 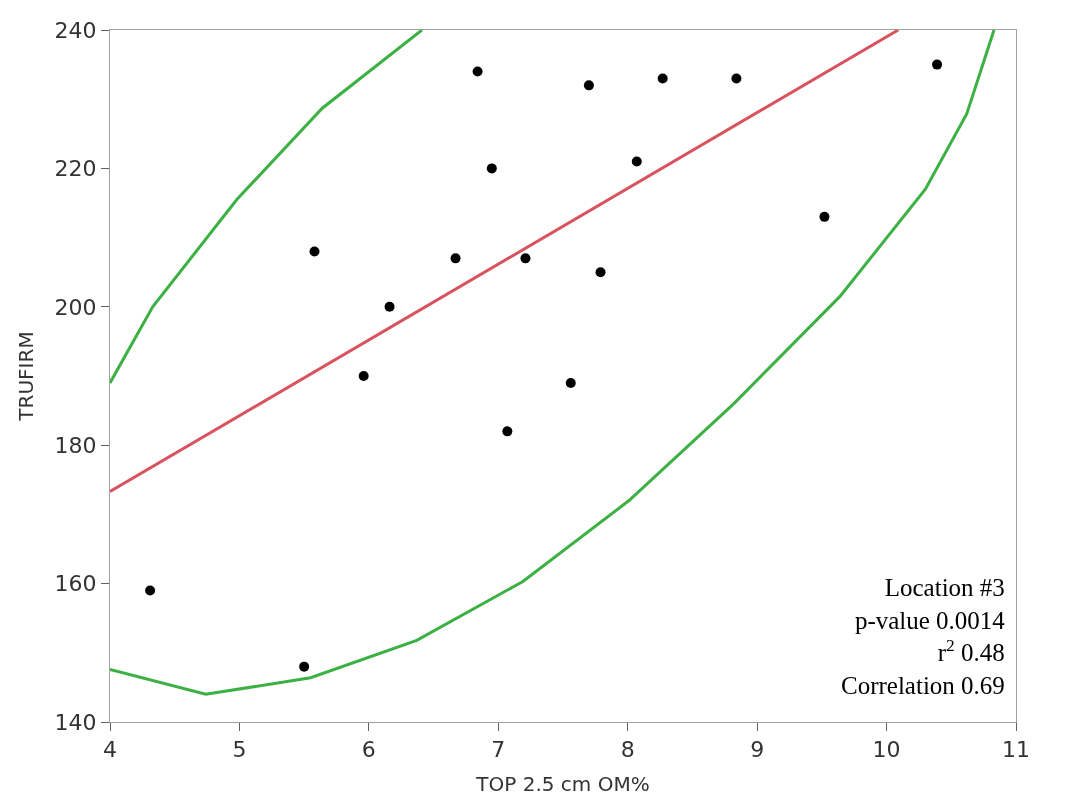 I want to click on x-tick-label: 9, so click(x=757, y=750).